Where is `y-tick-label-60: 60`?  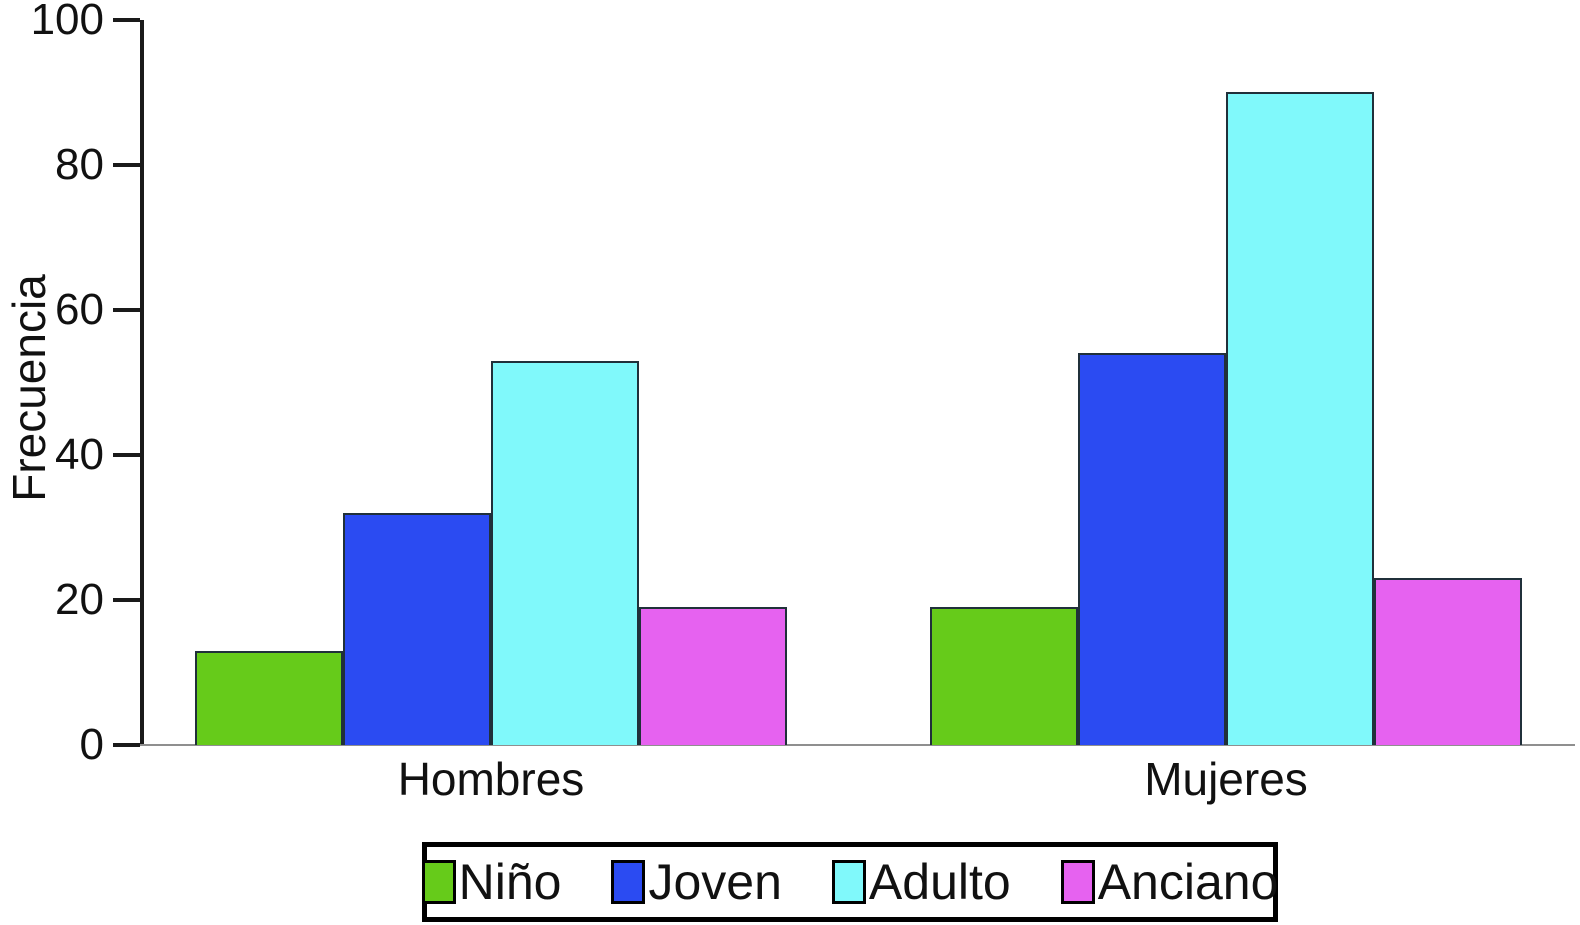 y-tick-label-60: 60 is located at coordinates (79, 309).